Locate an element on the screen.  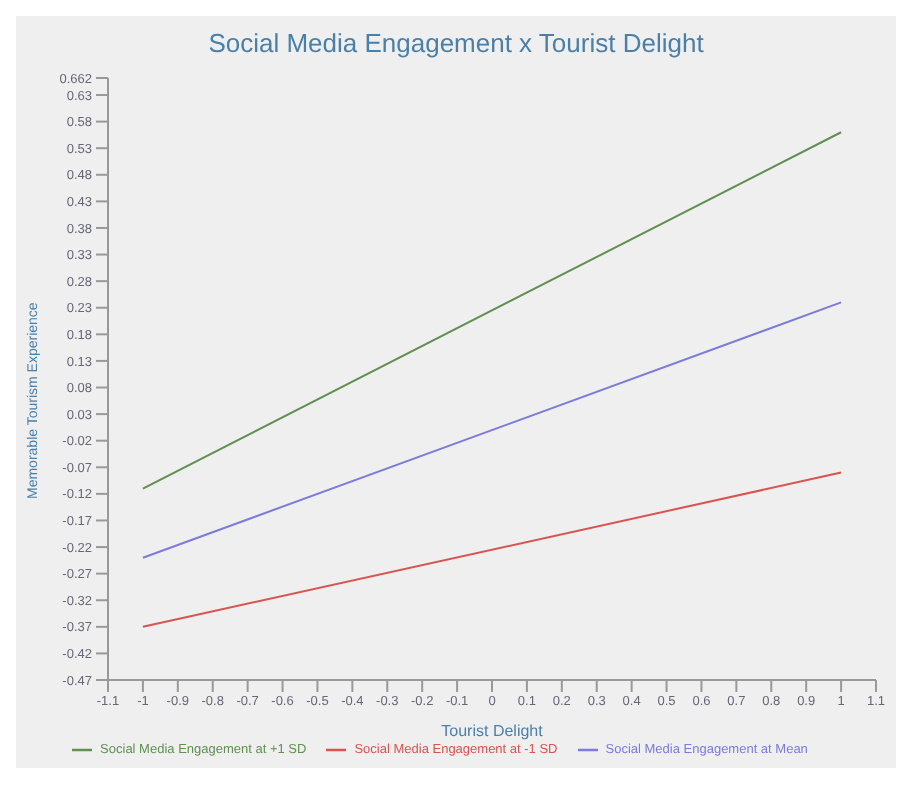
chart-title: Social Media Engagement x Tourist Delight is located at coordinates (456, 42).